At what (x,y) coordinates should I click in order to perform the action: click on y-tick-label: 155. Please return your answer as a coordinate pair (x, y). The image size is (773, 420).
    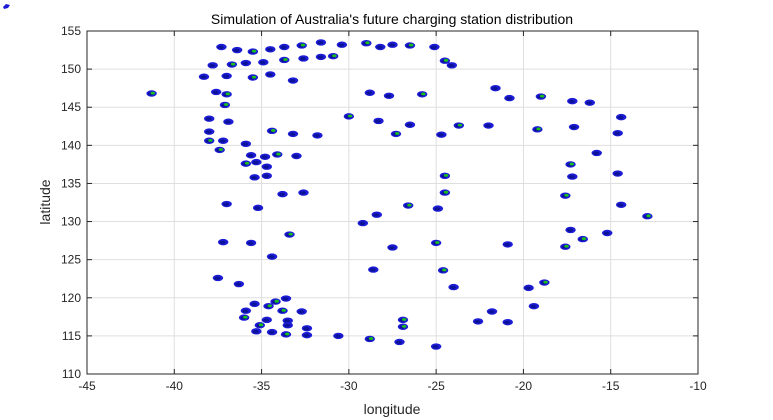
    Looking at the image, I should click on (71, 31).